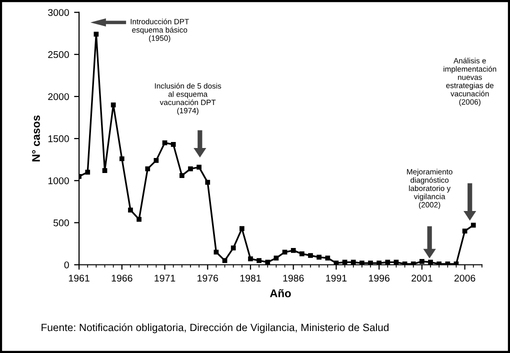  Describe the element at coordinates (61, 222) in the screenshot. I see `y-tick-label: 500` at that location.